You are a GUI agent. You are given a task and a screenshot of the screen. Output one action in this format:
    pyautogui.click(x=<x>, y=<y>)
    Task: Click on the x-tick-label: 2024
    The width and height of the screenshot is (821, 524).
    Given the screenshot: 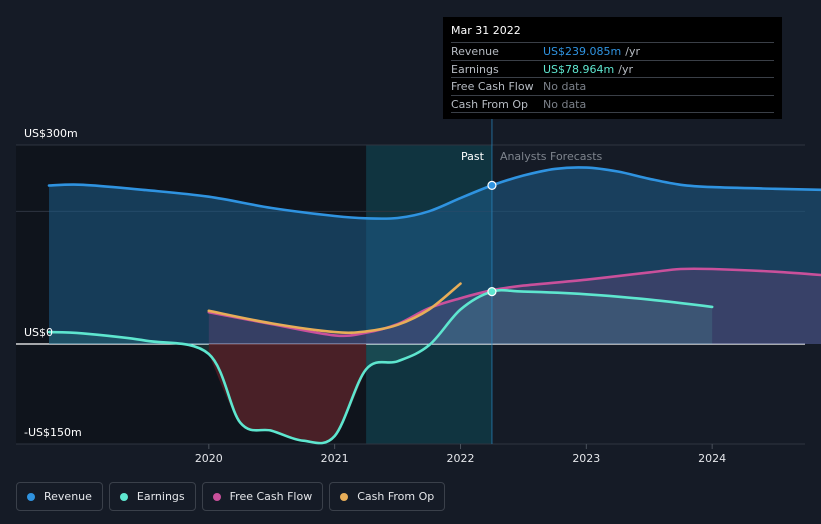 What is the action you would take?
    pyautogui.click(x=712, y=458)
    